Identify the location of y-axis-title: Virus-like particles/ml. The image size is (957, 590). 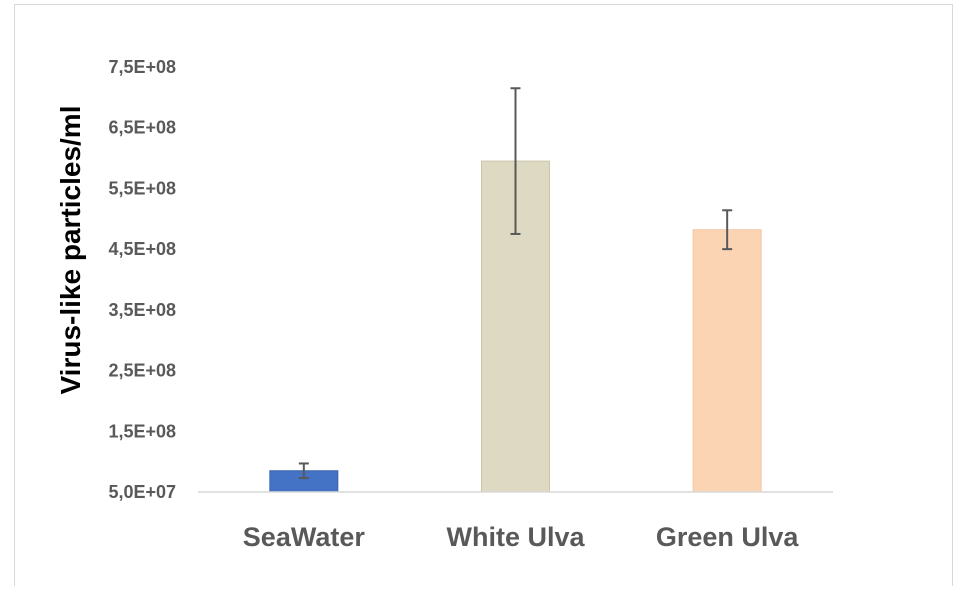
(70, 250).